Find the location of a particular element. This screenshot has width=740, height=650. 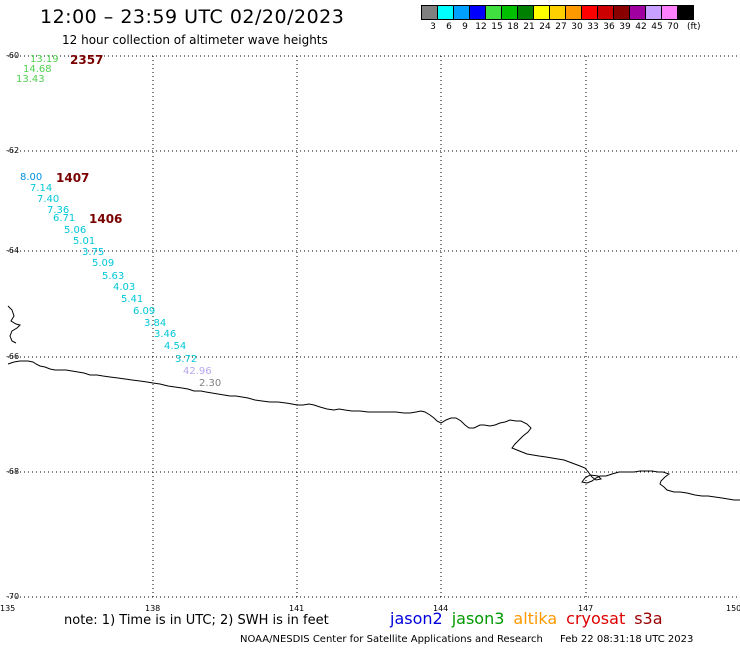

satellite-legend-item: jason3 is located at coordinates (478, 618).